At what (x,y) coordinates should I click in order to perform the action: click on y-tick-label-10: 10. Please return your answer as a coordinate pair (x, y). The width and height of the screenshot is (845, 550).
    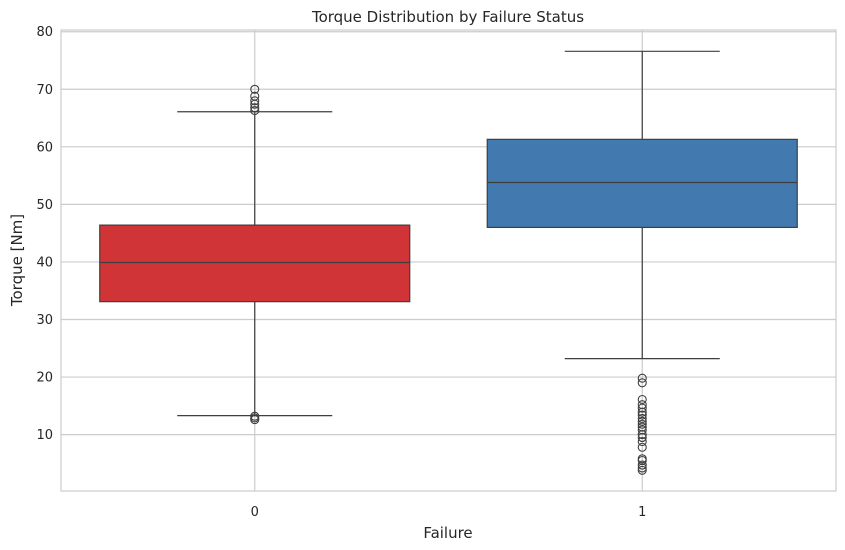
    Looking at the image, I should click on (44, 435).